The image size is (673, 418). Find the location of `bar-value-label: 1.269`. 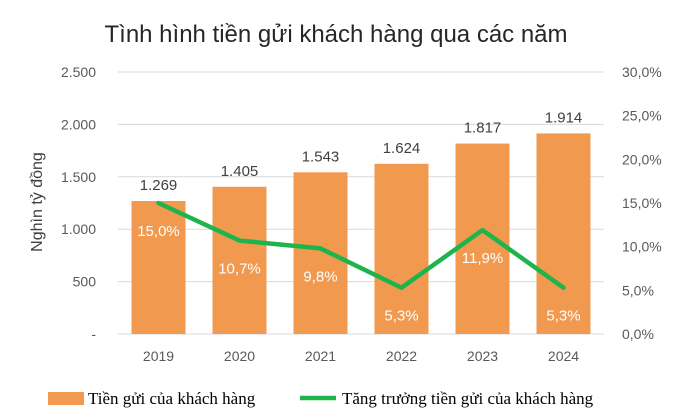

bar-value-label: 1.269 is located at coordinates (159, 185).